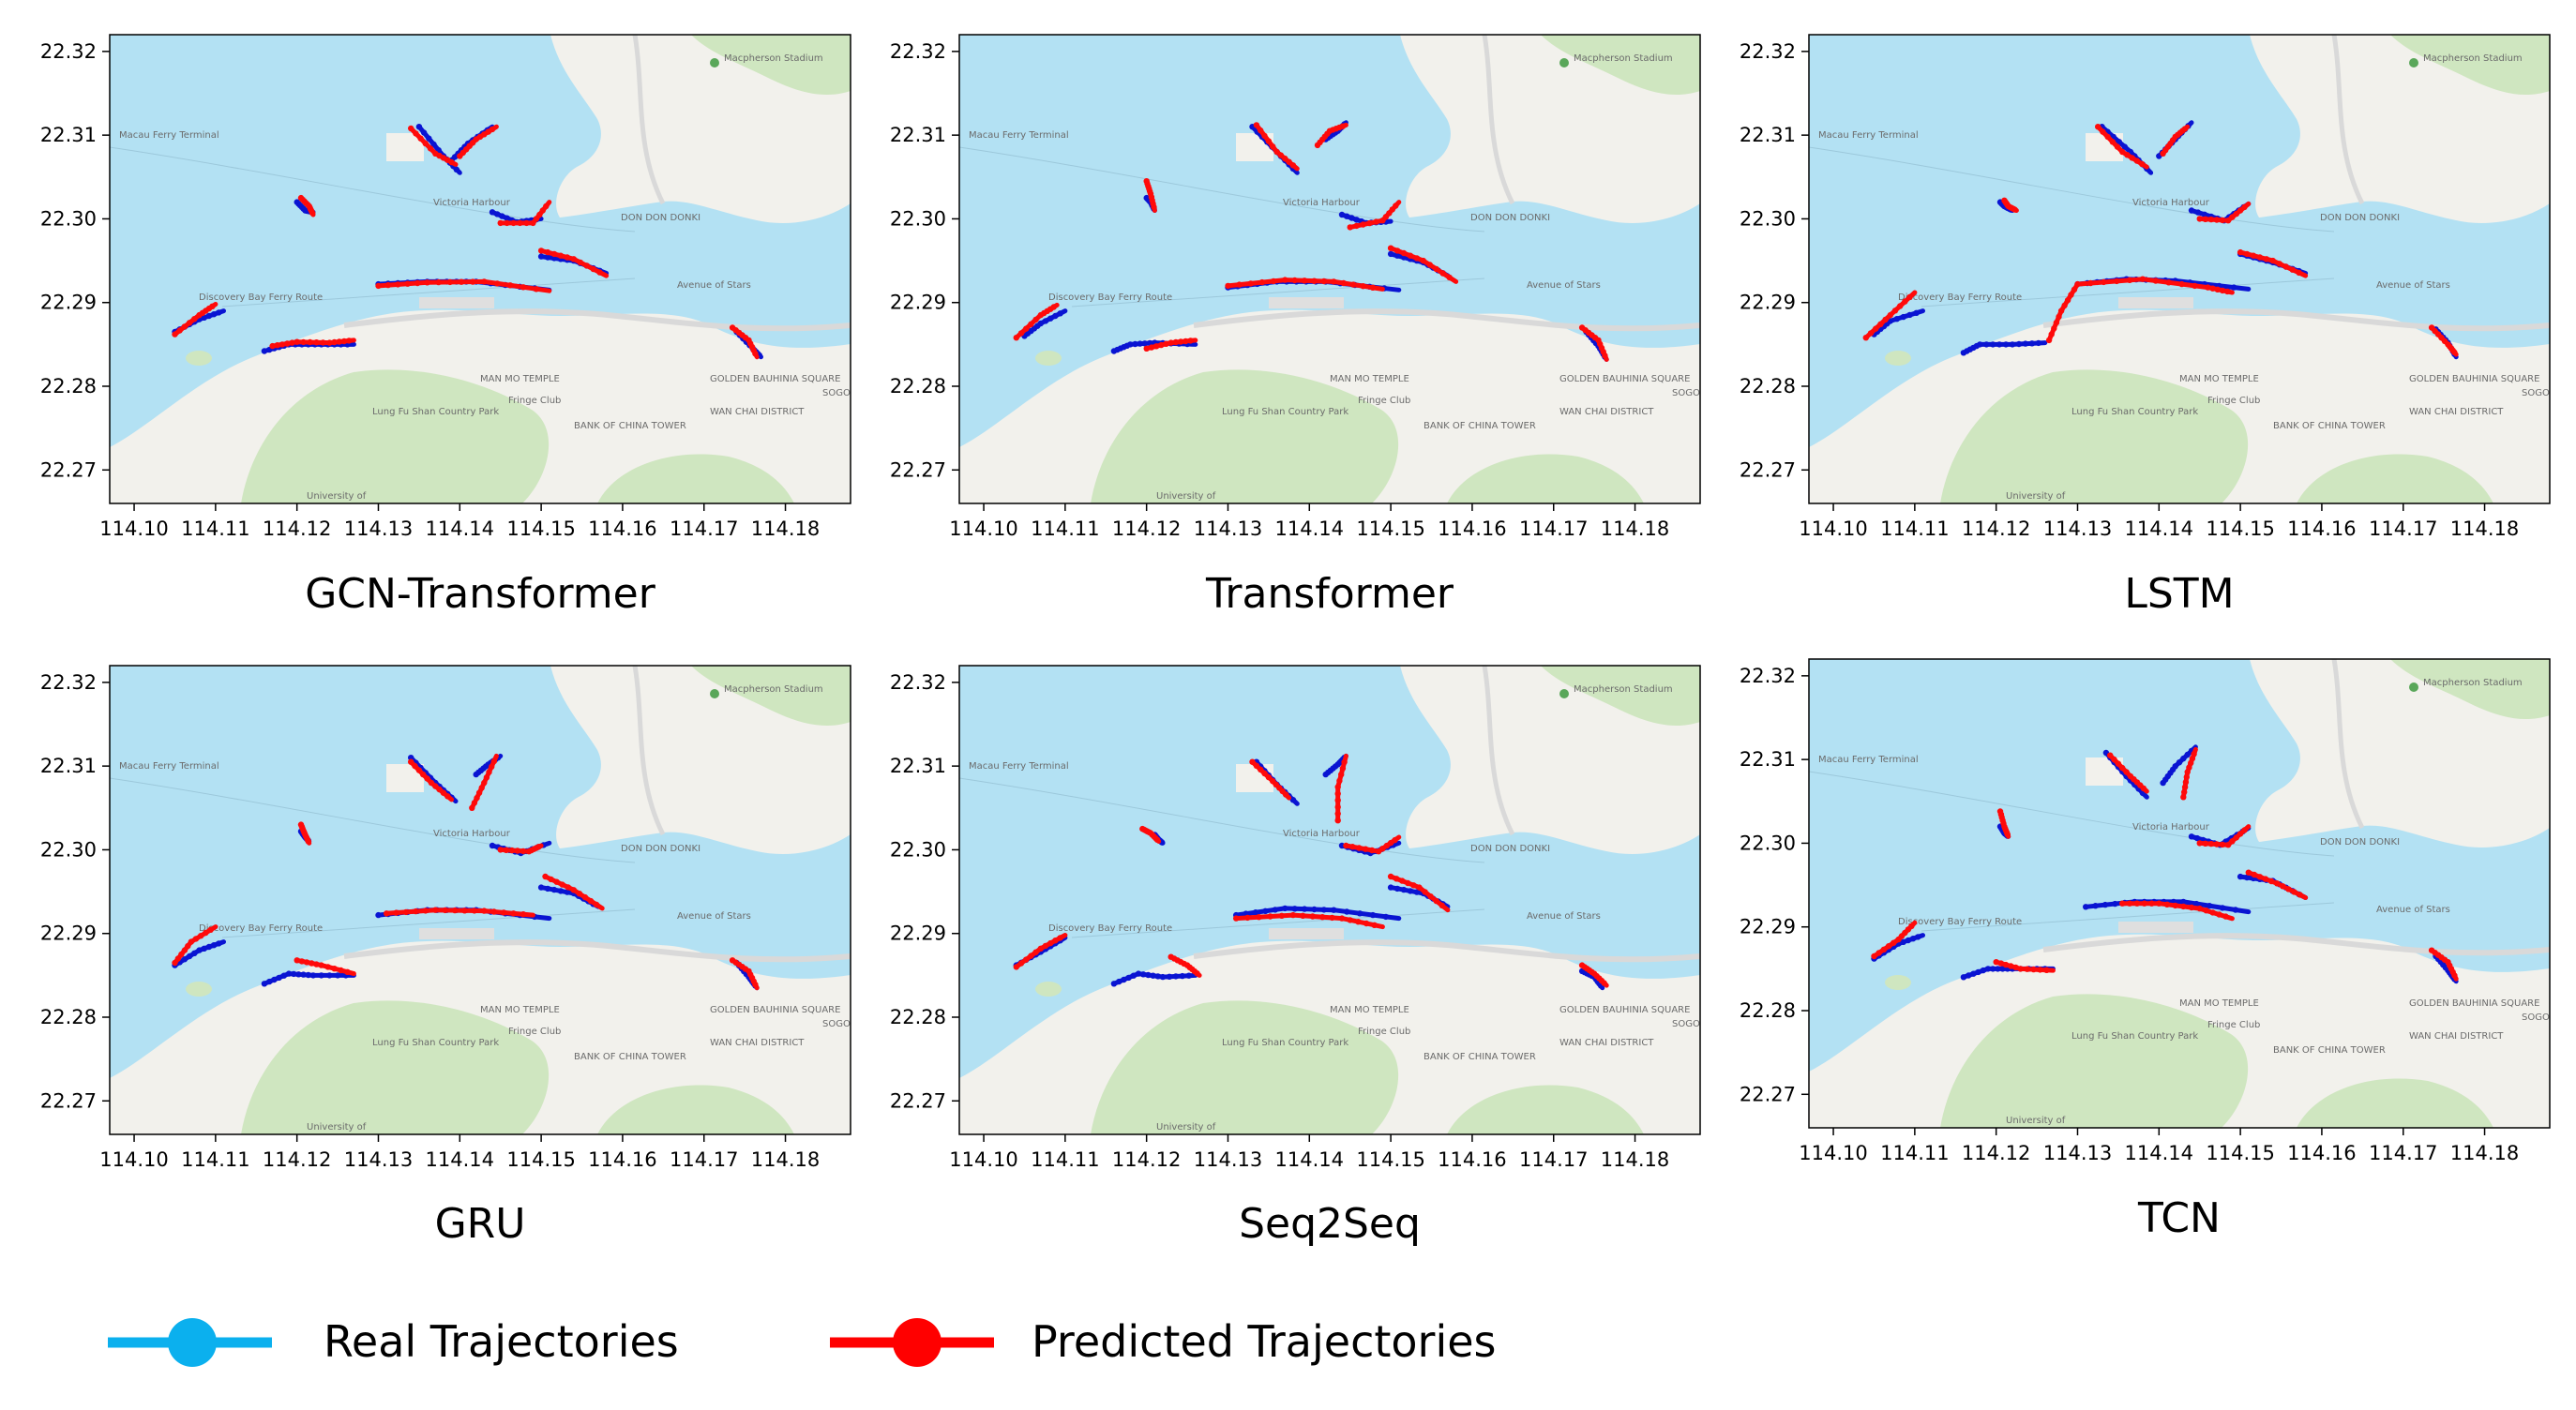 The height and width of the screenshot is (1410, 2576). What do you see at coordinates (2179, 594) in the screenshot?
I see `panel-title: LSTM` at bounding box center [2179, 594].